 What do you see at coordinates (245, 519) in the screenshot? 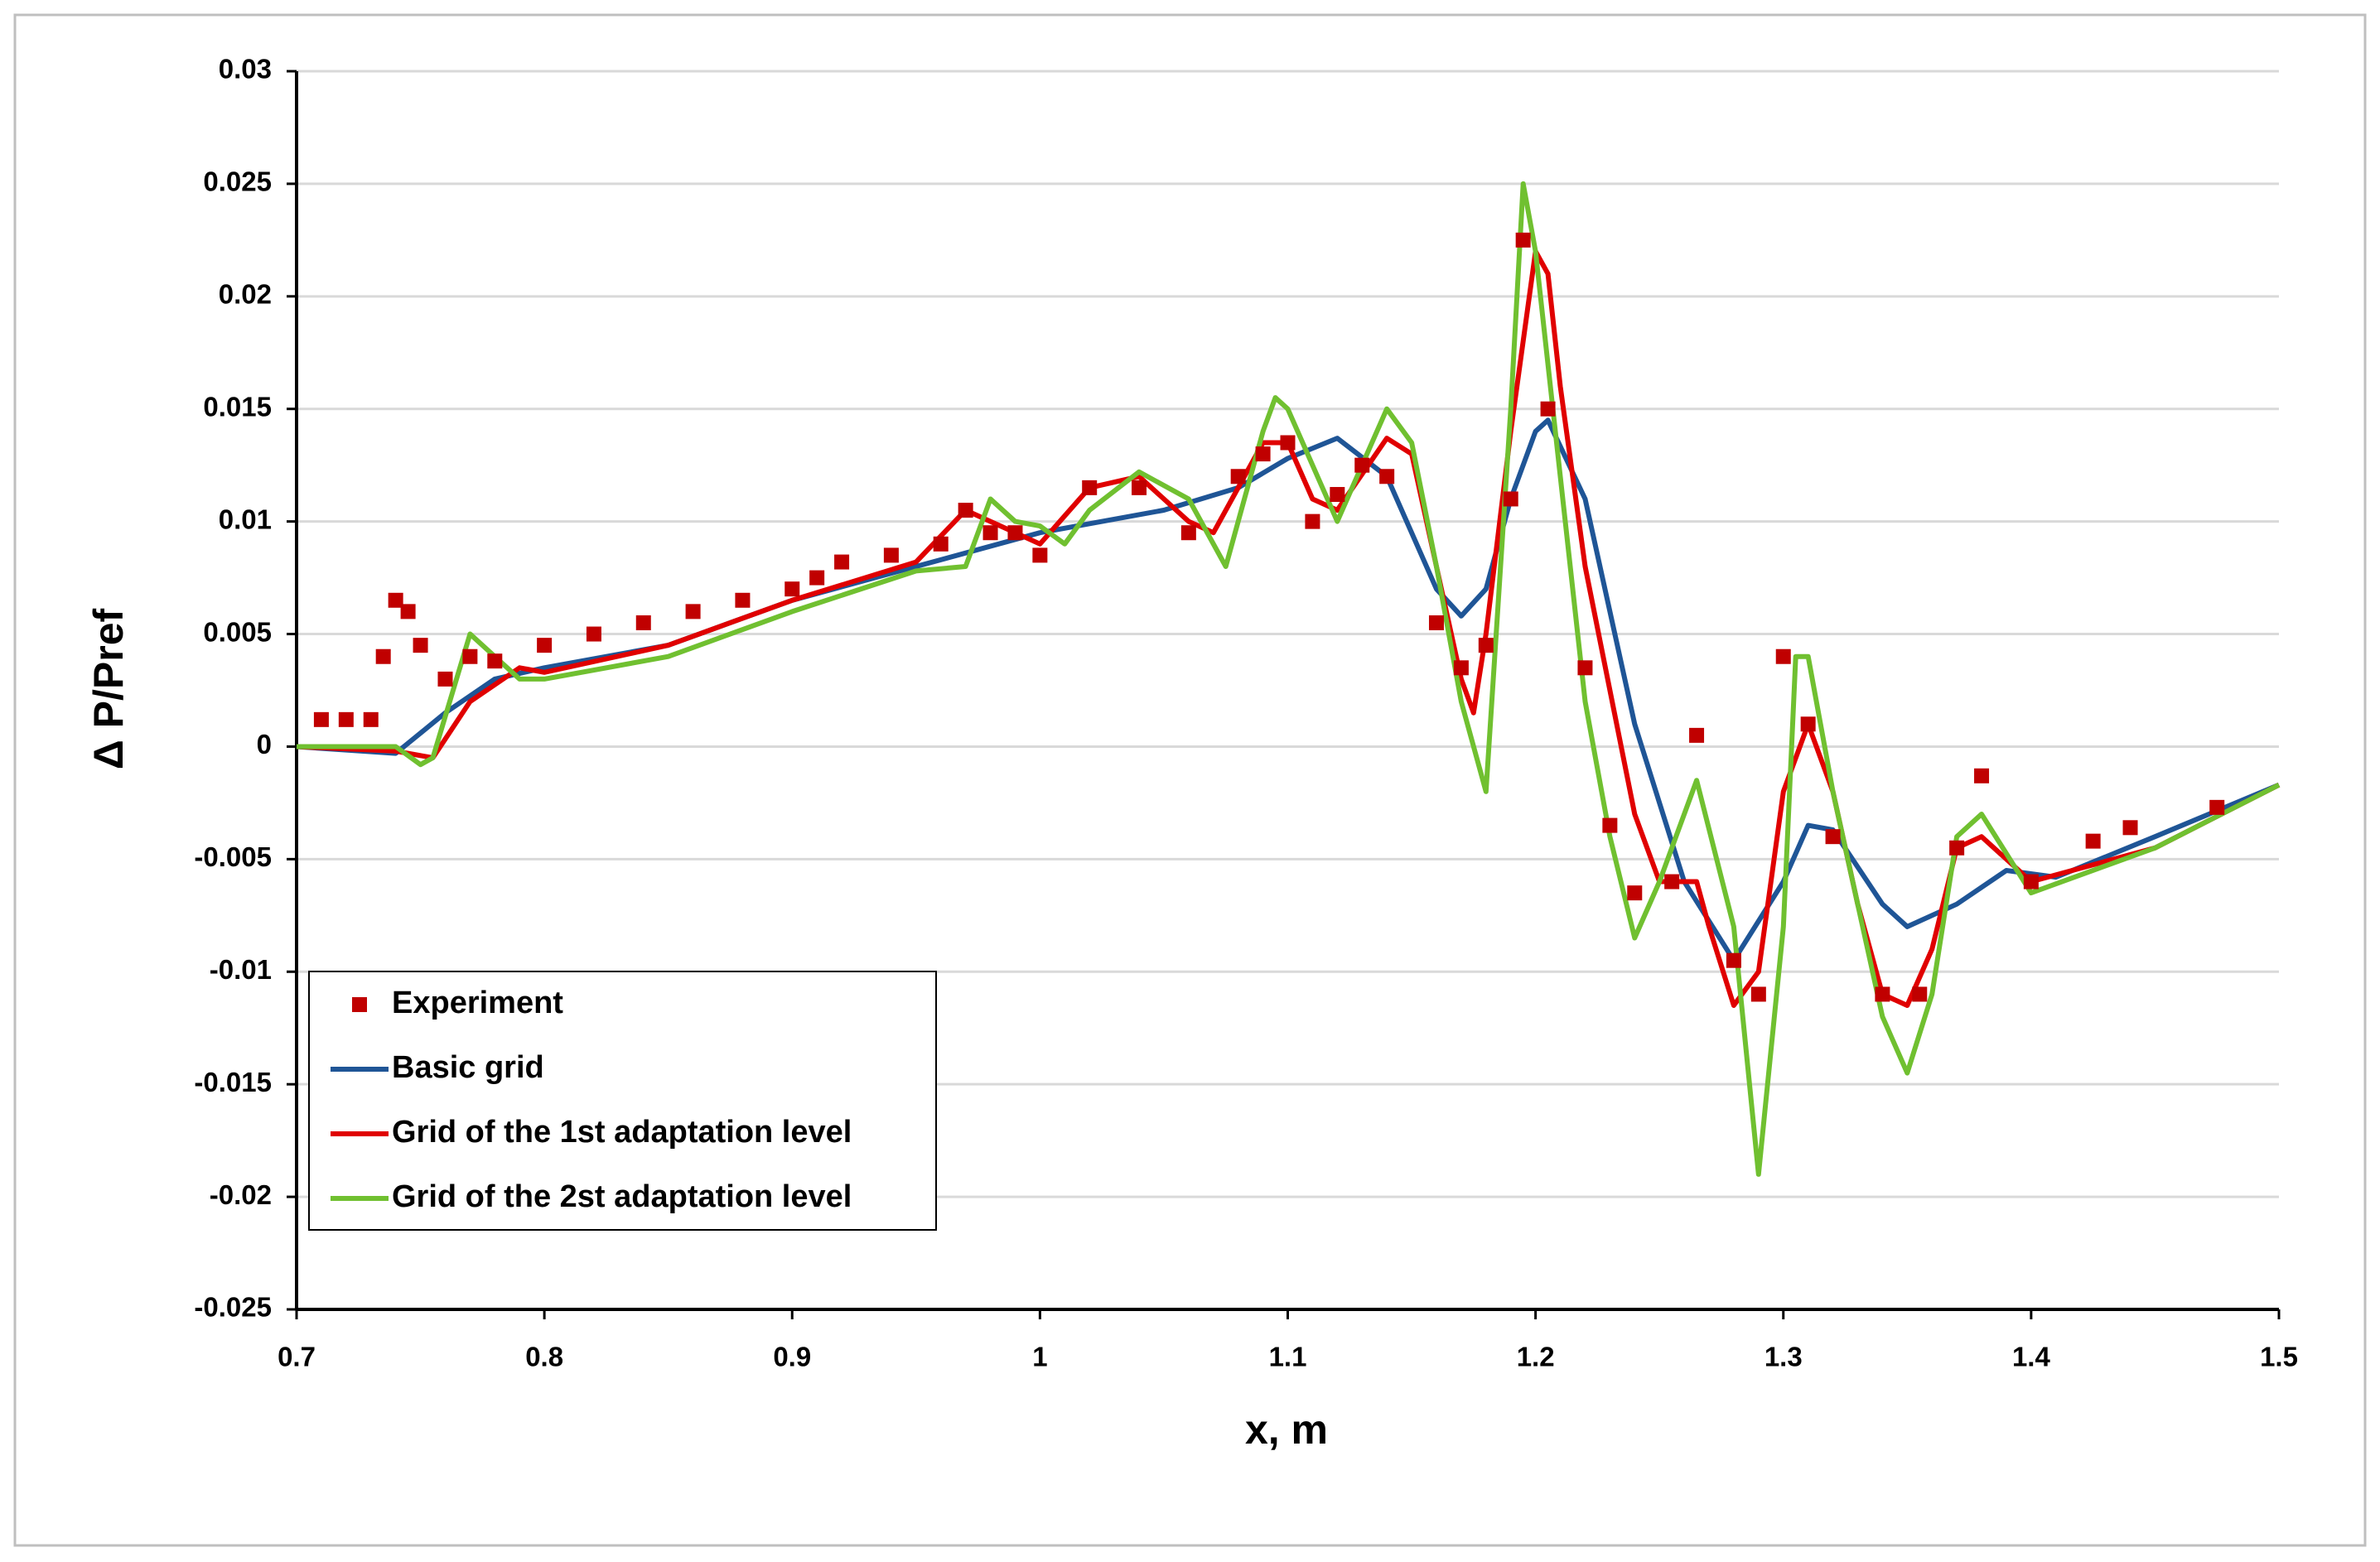
I see `y-tick-label: 0.01` at bounding box center [245, 519].